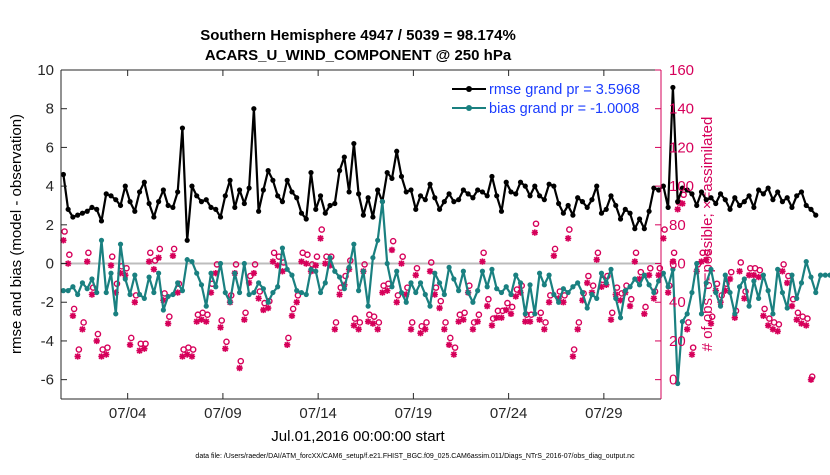  What do you see at coordinates (681, 147) in the screenshot?
I see `y-right-tick-label: 120` at bounding box center [681, 147].